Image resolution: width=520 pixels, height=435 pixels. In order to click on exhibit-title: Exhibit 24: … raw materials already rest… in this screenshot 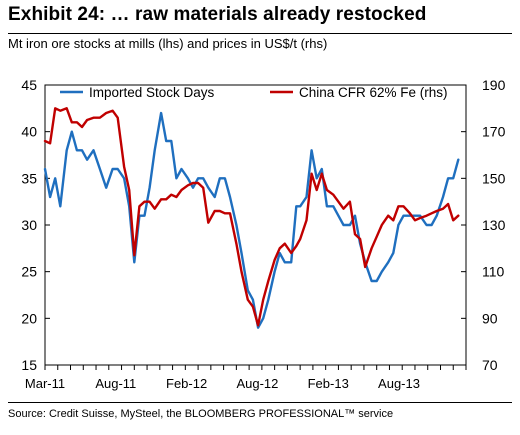, I will do `click(217, 14)`.